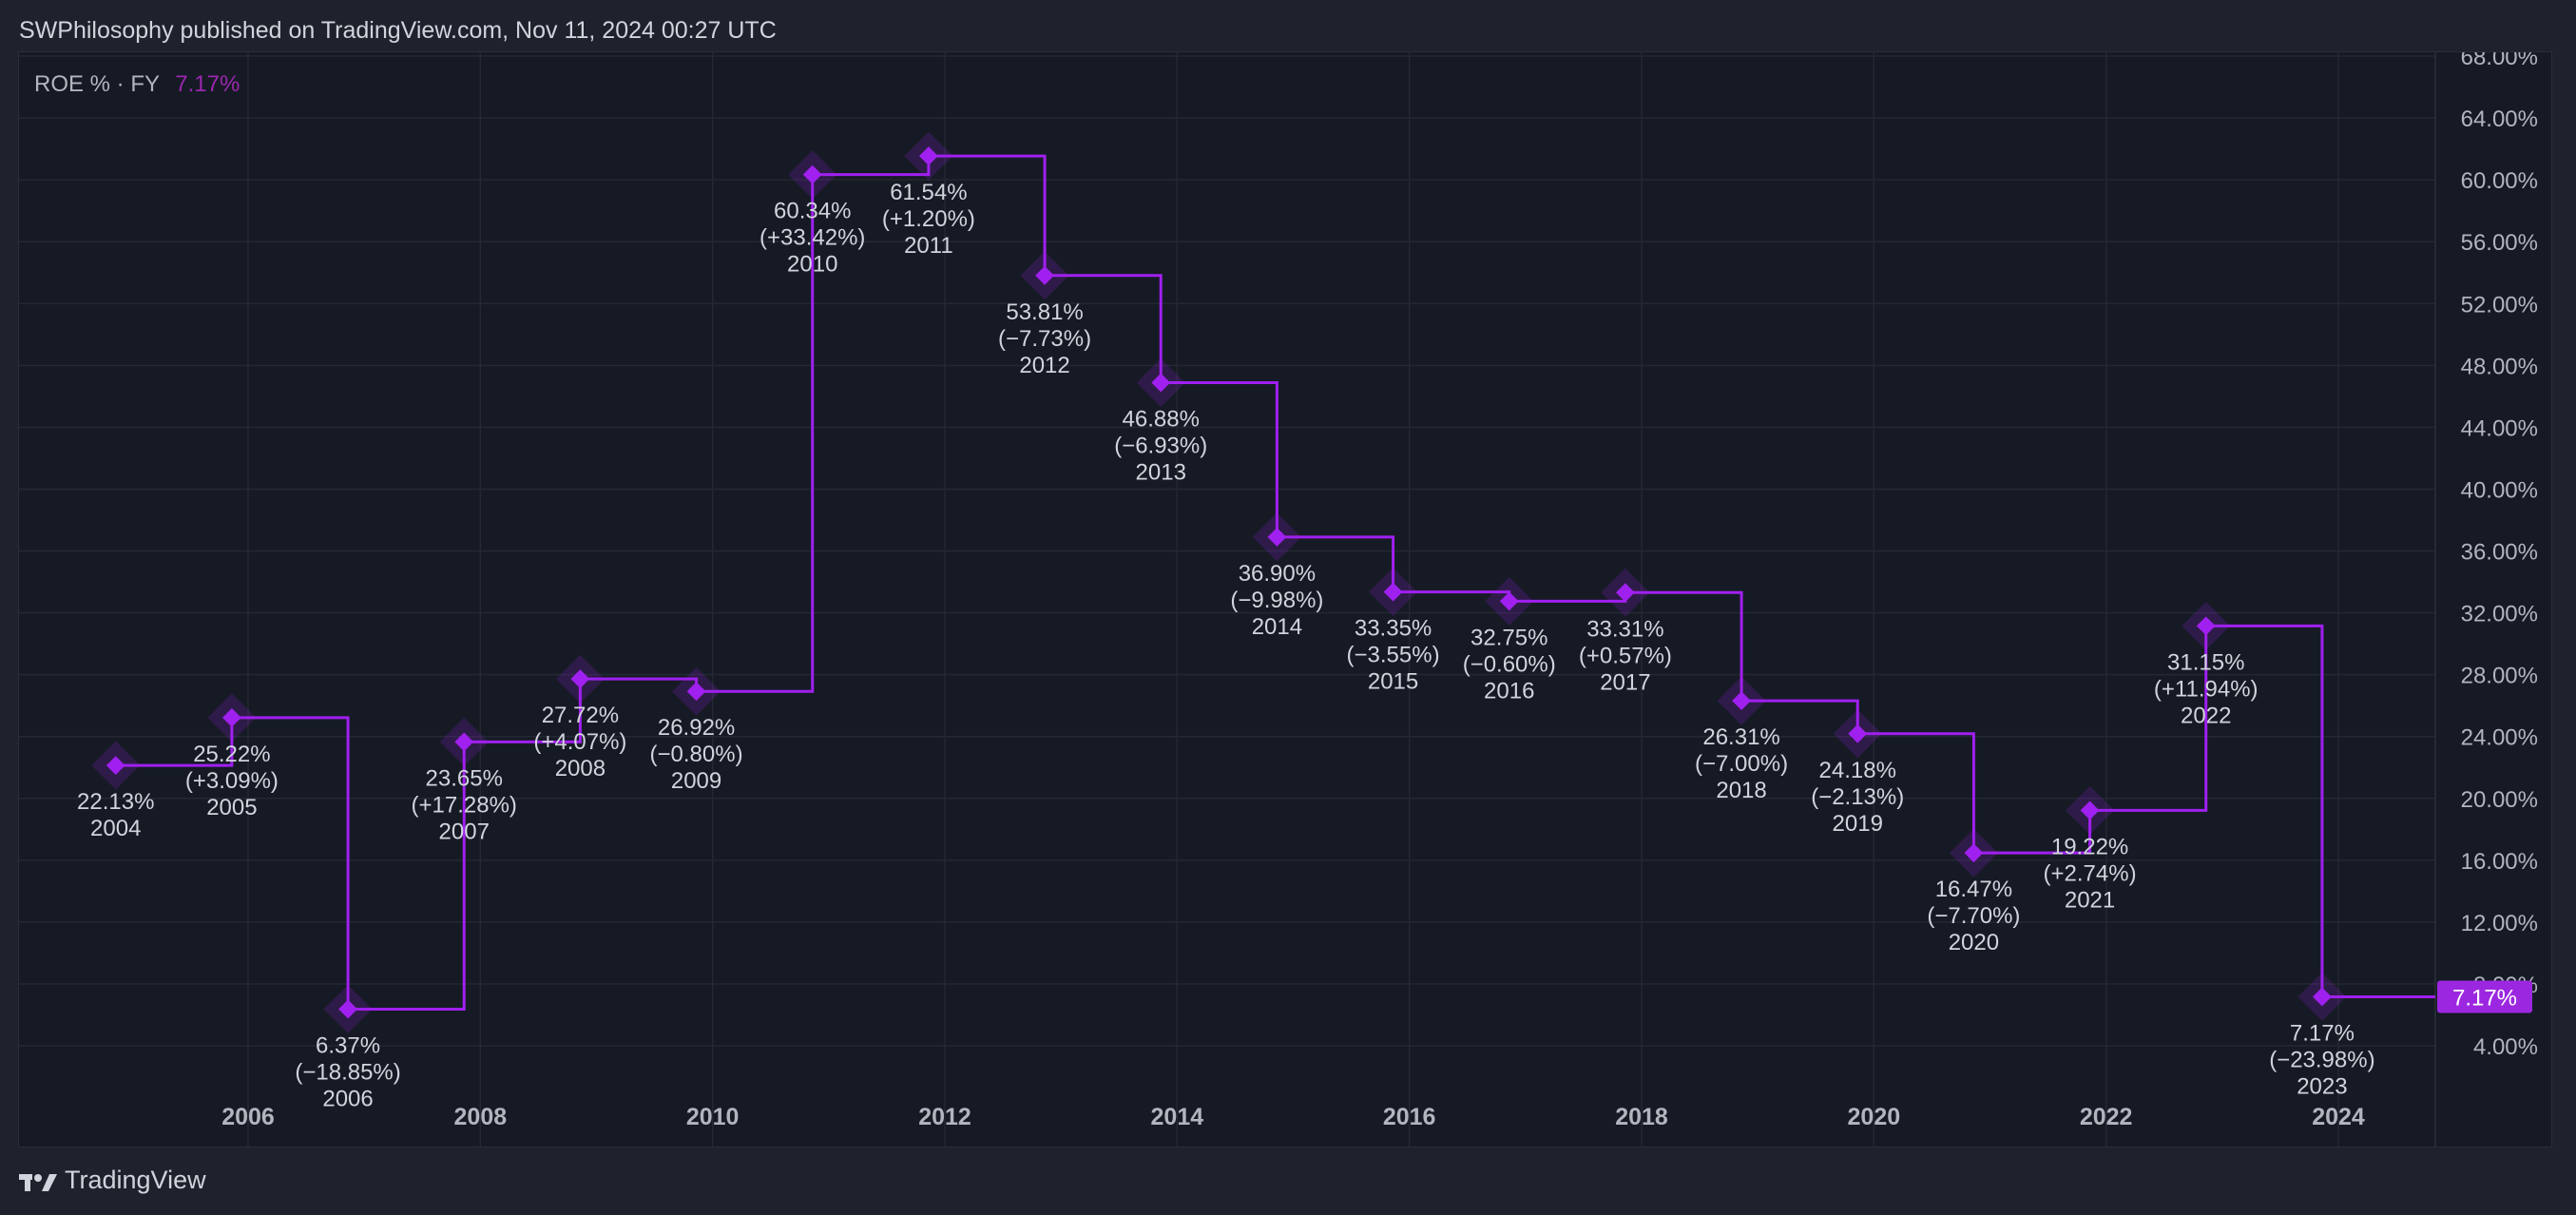 The image size is (2576, 1215). I want to click on point-year-label: 2007, so click(465, 831).